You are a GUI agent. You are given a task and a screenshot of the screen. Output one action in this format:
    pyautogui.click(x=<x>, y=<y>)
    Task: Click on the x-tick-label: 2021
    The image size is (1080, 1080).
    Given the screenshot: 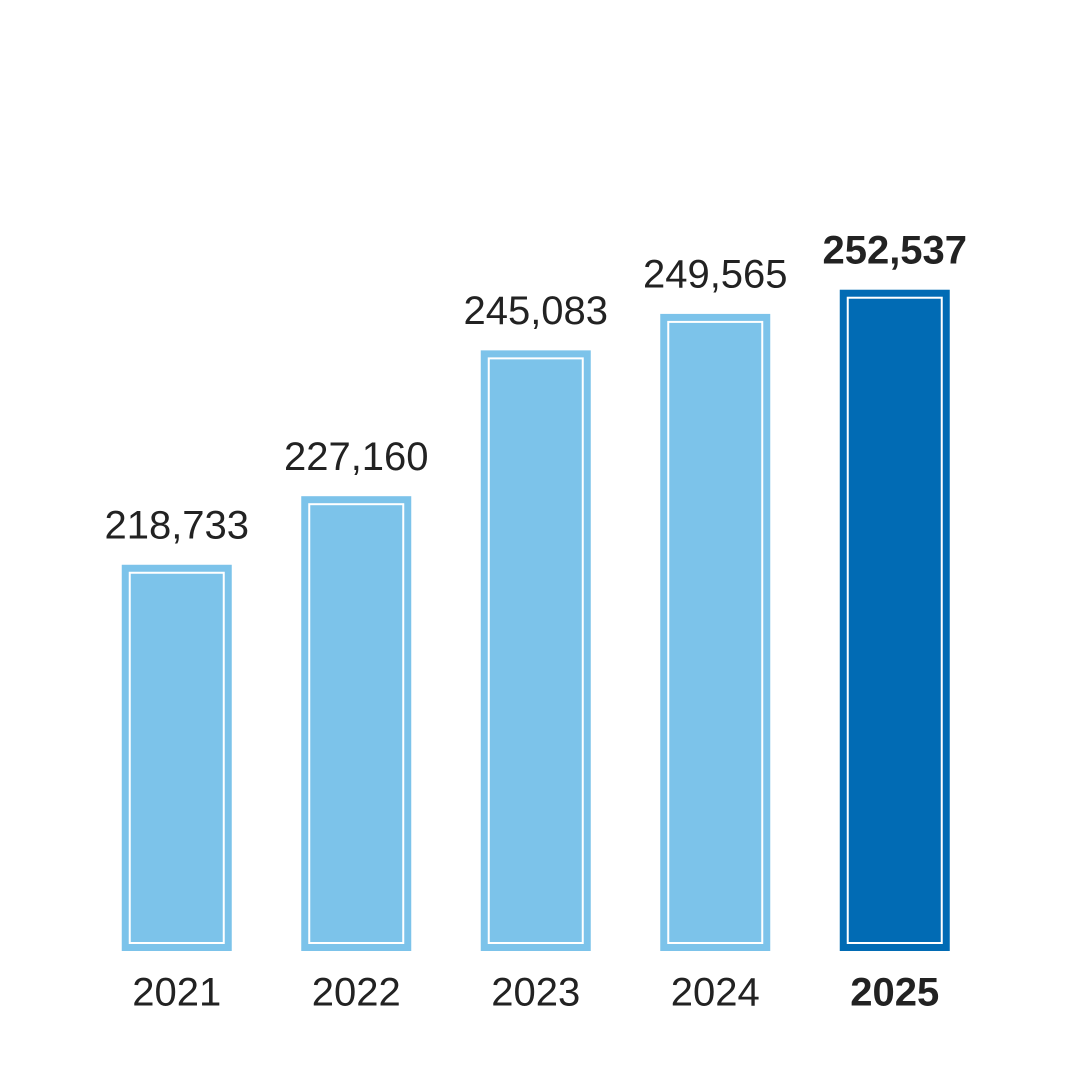 What is the action you would take?
    pyautogui.click(x=176, y=993)
    